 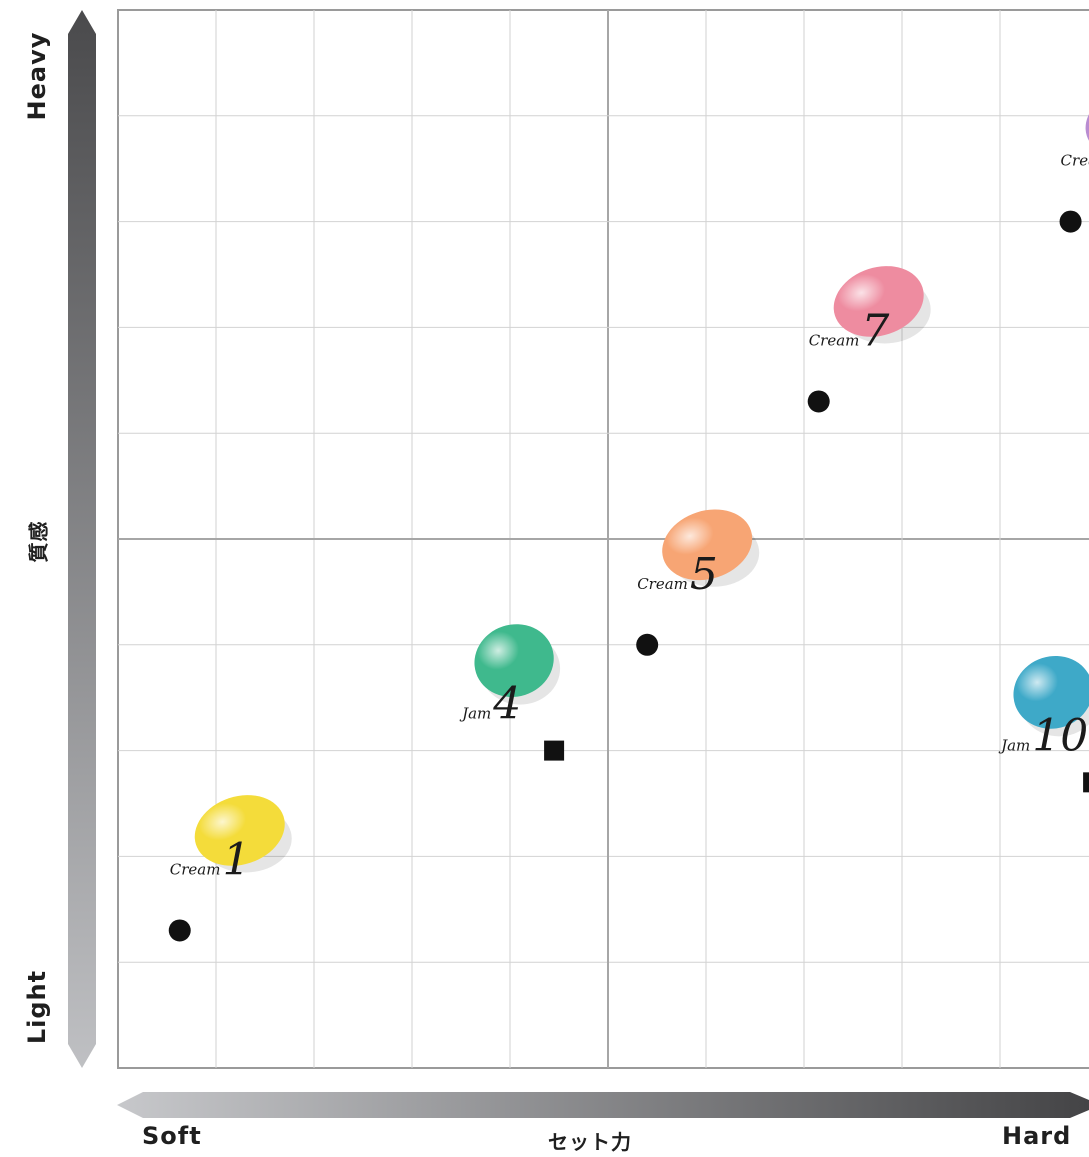 I want to click on point-label-number: 7, so click(x=875, y=330).